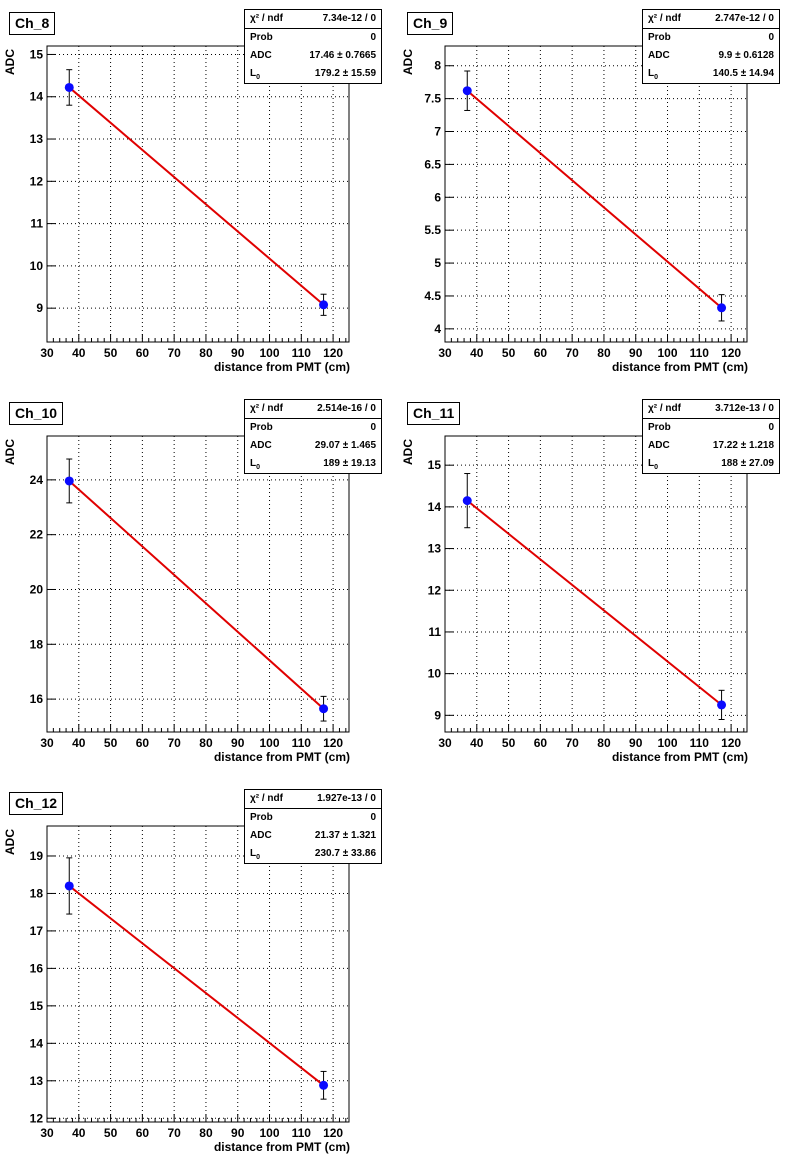 The image size is (796, 1172). Describe the element at coordinates (32, 23) in the screenshot. I see `chart-title: Ch_8` at that location.